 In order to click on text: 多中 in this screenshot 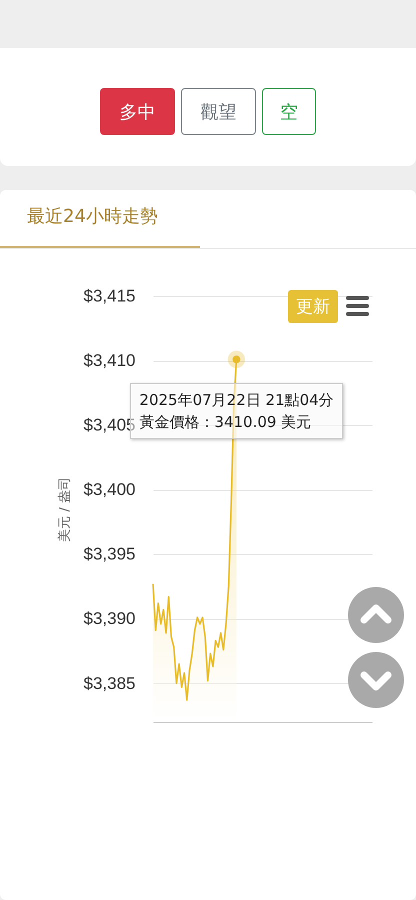, I will do `click(137, 111)`.